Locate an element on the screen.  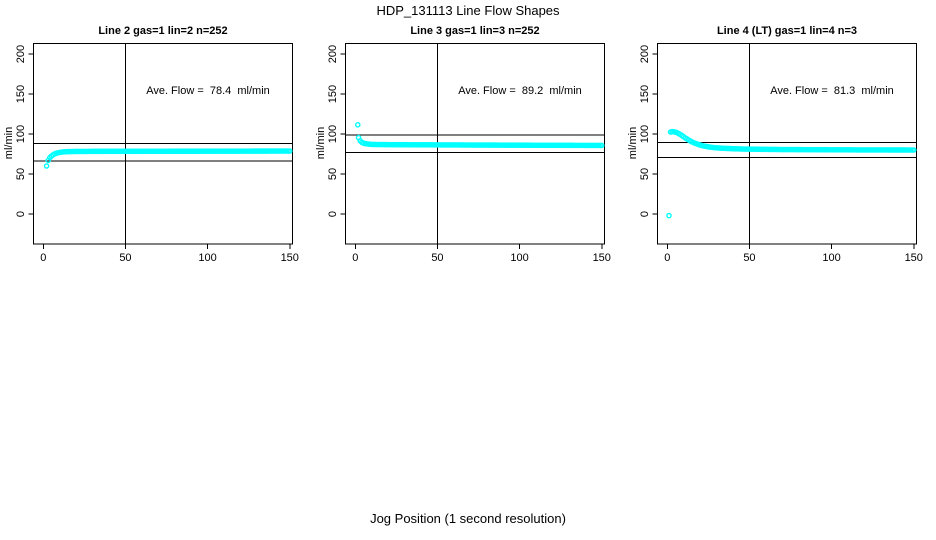
plot-canvas-line-2: 0 50 100 150 200 0 50 100 150 is located at coordinates (157, 153).